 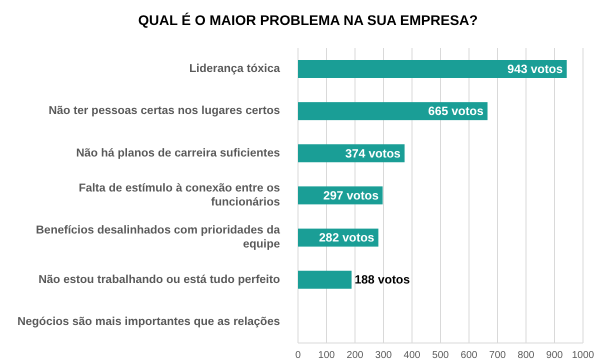 I want to click on chart-title: QUAL É O MAIOR PROBLEMA NA SUA EMPRESA?, so click(x=308, y=20).